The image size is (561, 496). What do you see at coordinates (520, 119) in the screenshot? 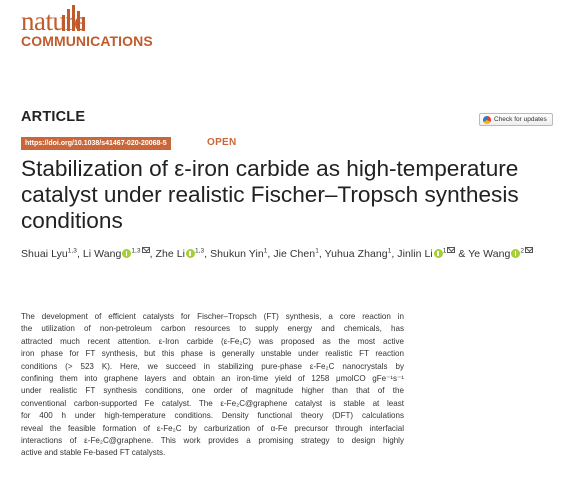
I see `check-for-updates-label: Check for updates` at bounding box center [520, 119].